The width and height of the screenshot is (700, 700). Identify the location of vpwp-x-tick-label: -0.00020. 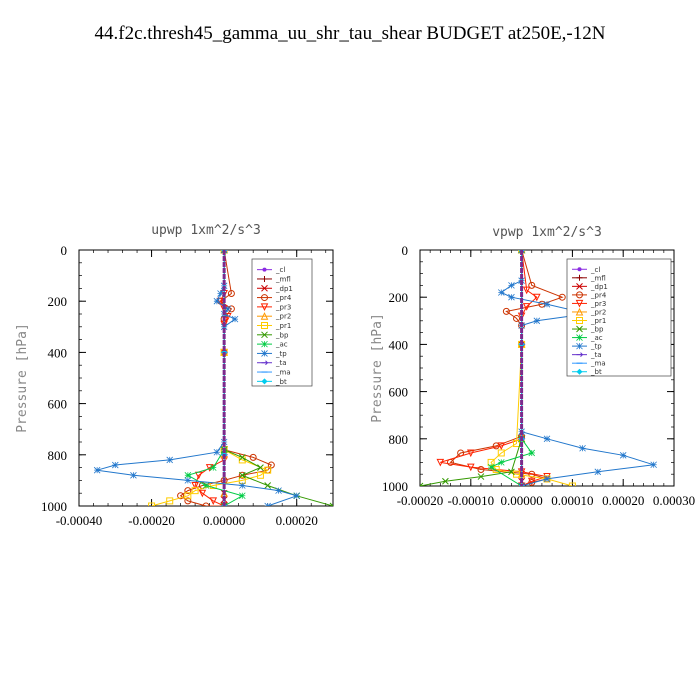
(420, 500).